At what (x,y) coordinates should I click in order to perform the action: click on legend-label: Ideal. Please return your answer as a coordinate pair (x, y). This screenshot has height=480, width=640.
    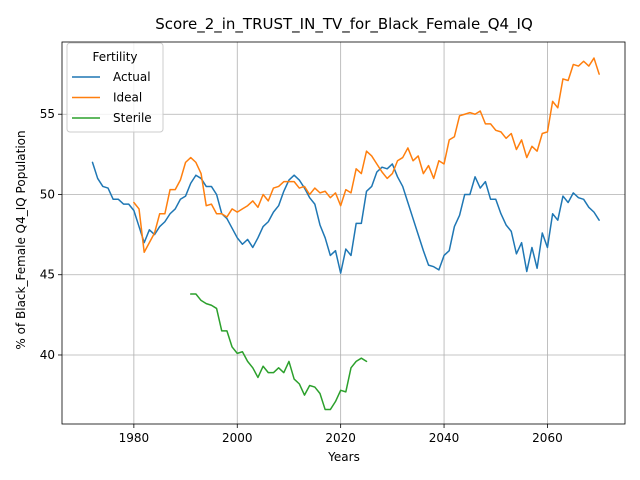
    Looking at the image, I should click on (127, 98).